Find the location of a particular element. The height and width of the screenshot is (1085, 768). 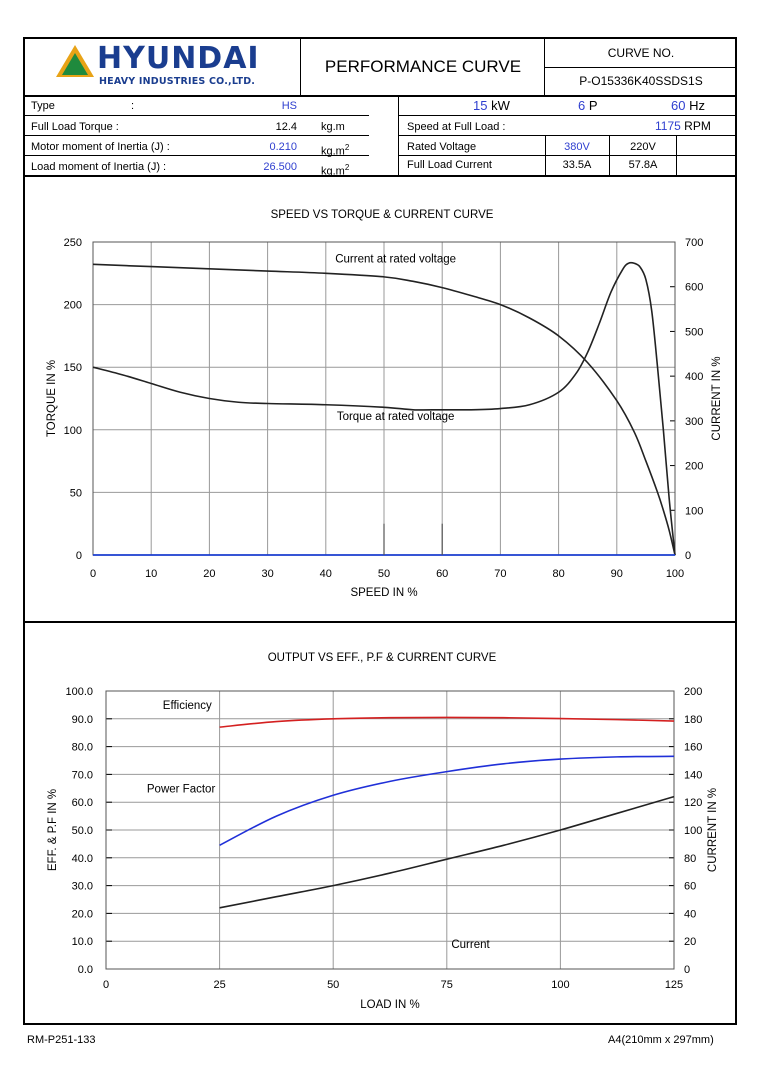

y-tick-label: 80.0 is located at coordinates (82, 748).